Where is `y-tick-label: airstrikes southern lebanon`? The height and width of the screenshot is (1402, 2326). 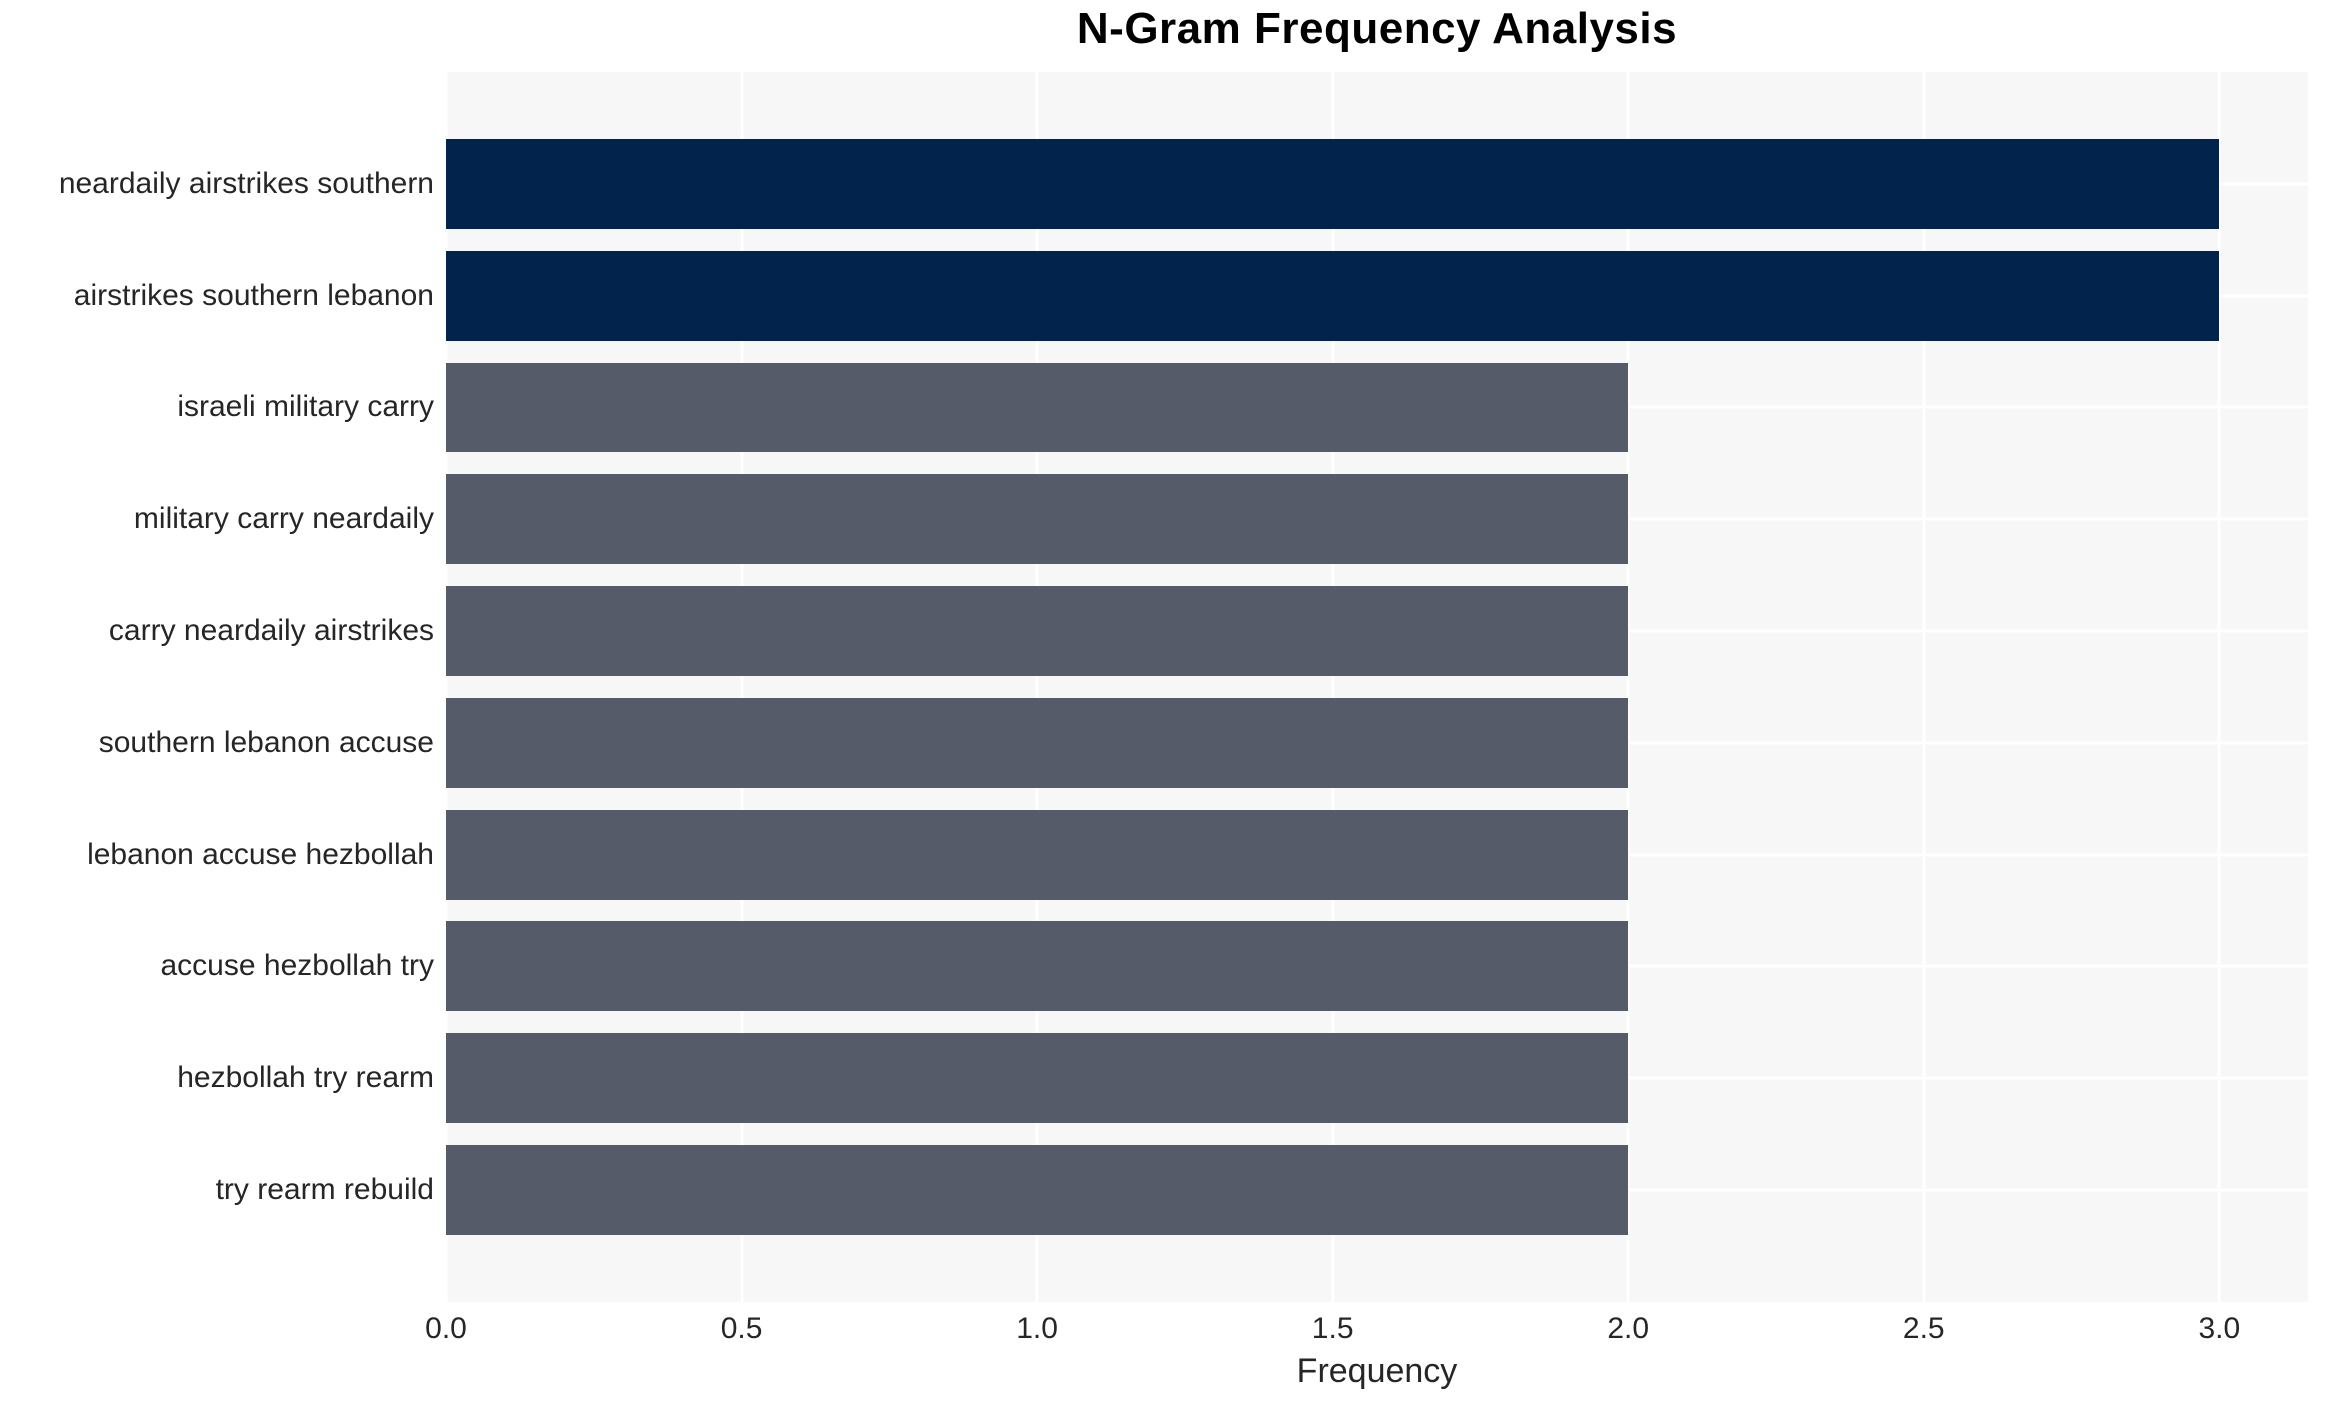 y-tick-label: airstrikes southern lebanon is located at coordinates (253, 295).